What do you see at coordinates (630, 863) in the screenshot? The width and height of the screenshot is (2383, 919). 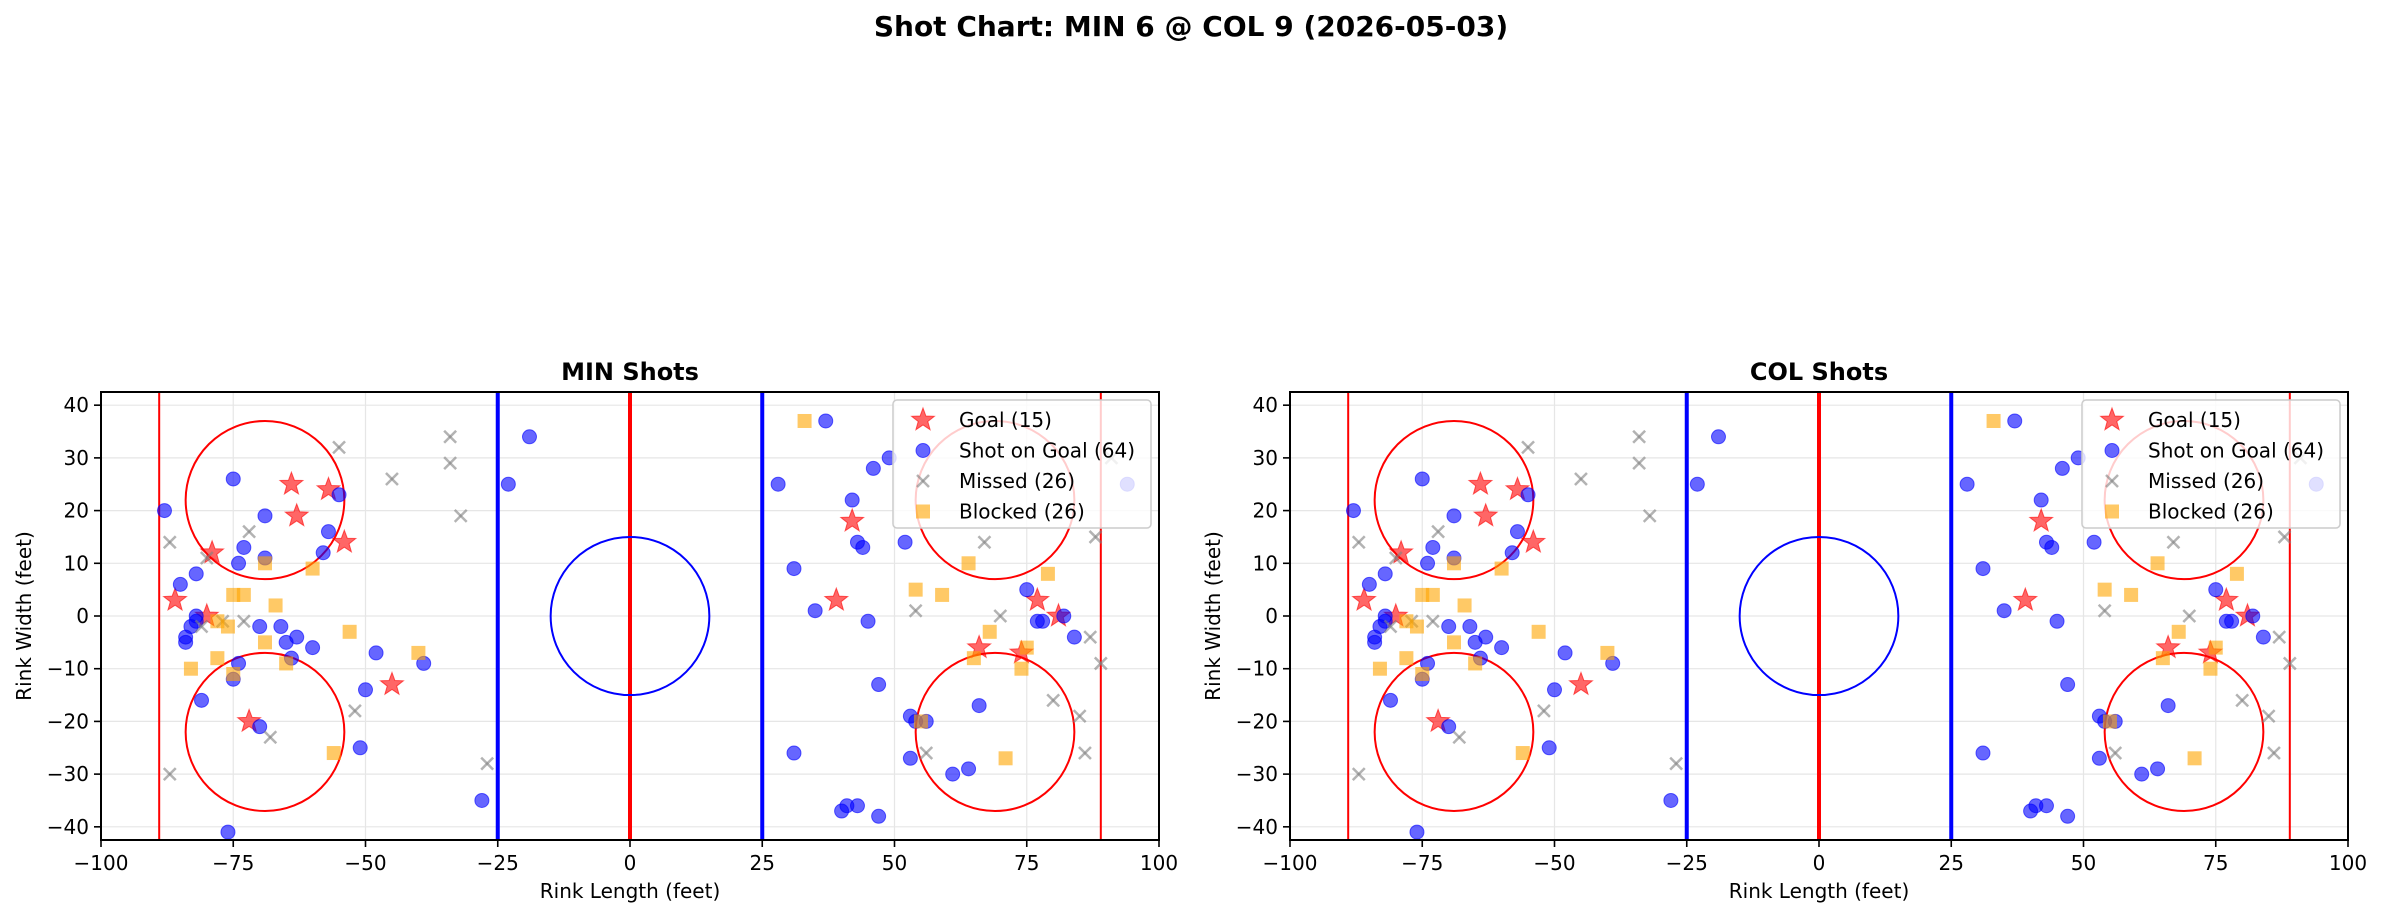 I see `chart0-xtick-label-4: 0` at bounding box center [630, 863].